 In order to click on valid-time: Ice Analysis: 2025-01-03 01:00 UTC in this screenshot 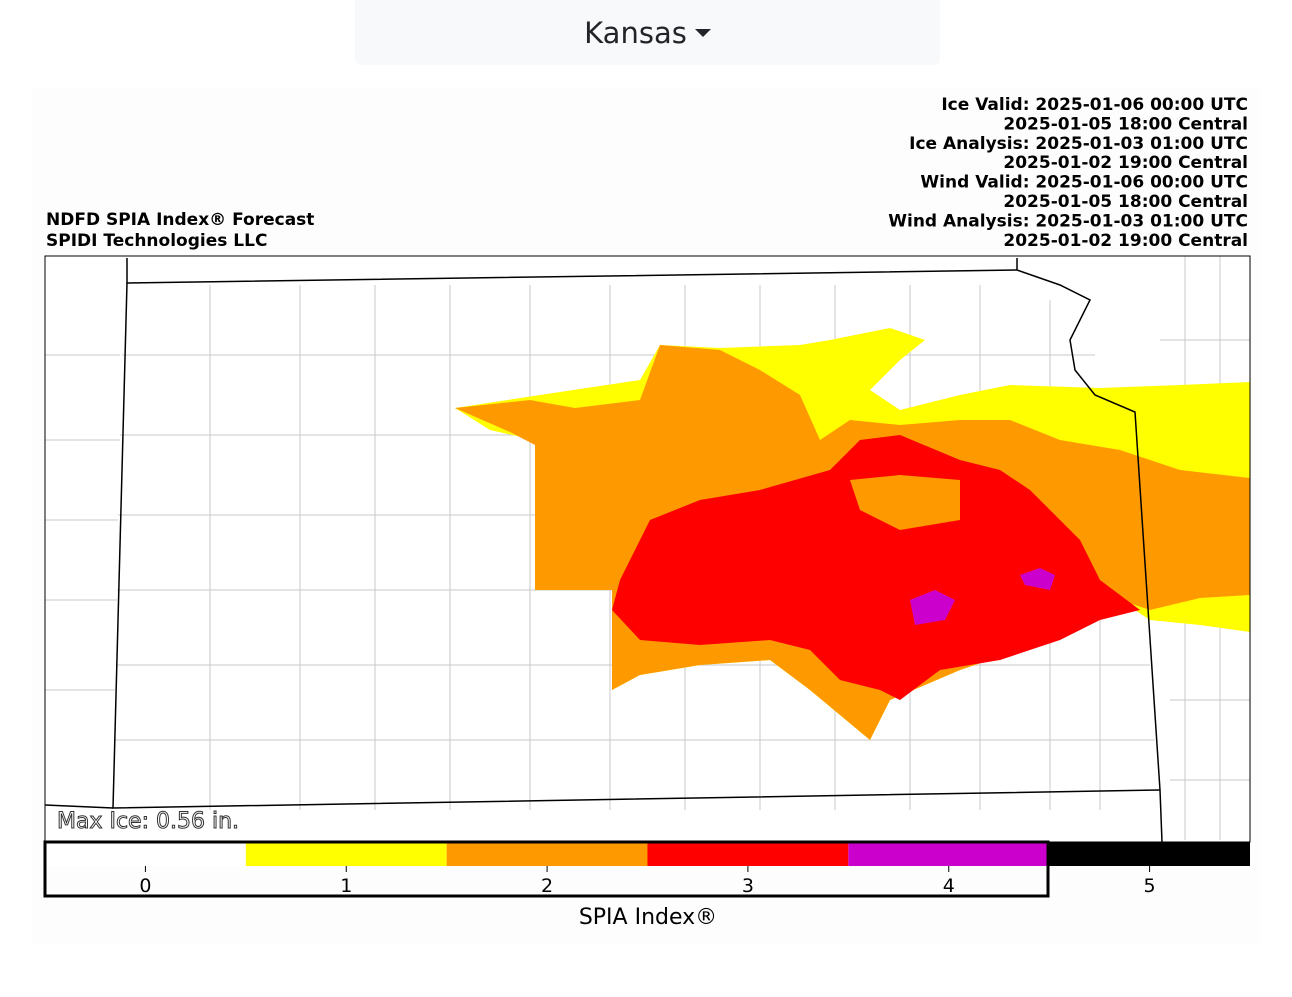, I will do `click(1078, 144)`.